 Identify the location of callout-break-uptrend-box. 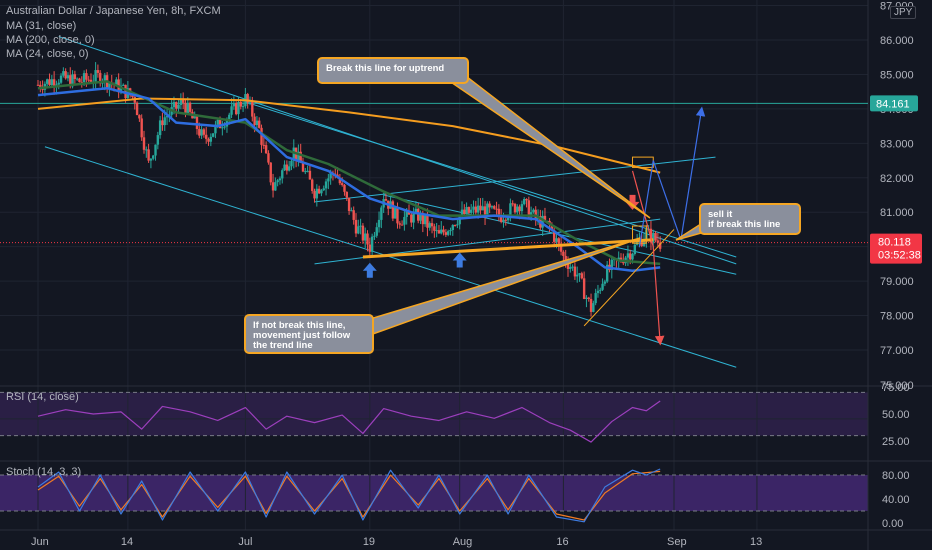
(393, 70).